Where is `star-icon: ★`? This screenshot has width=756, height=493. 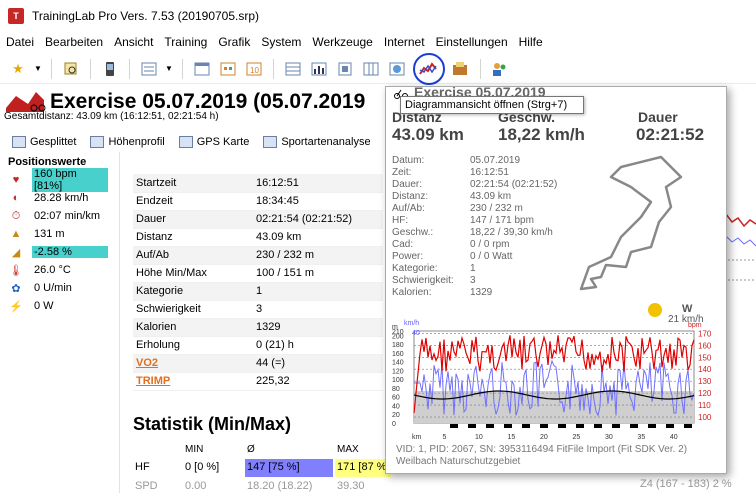 star-icon: ★ is located at coordinates (18, 68).